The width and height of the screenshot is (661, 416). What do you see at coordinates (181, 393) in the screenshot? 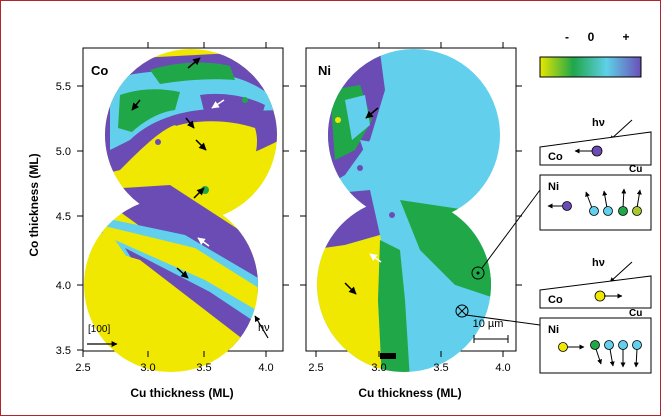
I see `co-x-axis-label: Cu thickness (ML)` at bounding box center [181, 393].